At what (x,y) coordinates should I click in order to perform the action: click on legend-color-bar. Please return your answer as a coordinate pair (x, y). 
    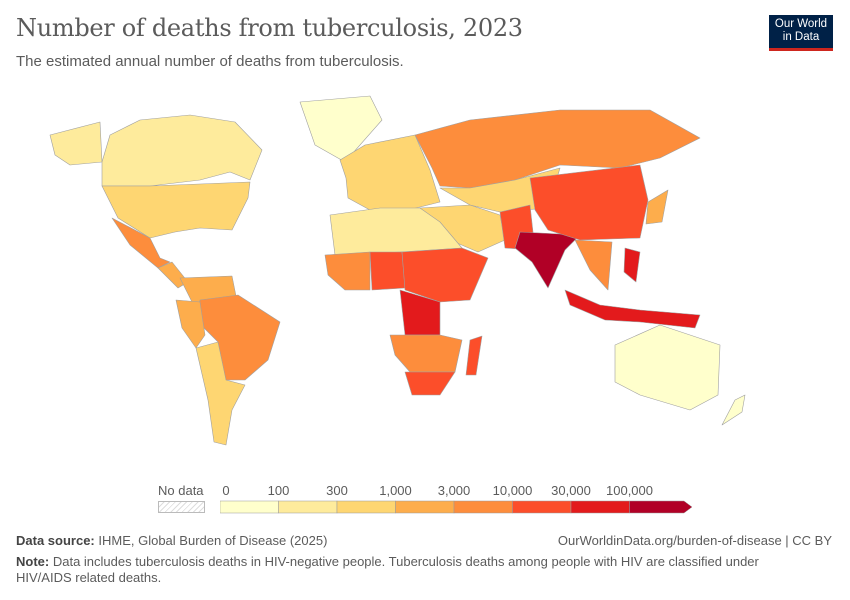
    Looking at the image, I should click on (456, 507).